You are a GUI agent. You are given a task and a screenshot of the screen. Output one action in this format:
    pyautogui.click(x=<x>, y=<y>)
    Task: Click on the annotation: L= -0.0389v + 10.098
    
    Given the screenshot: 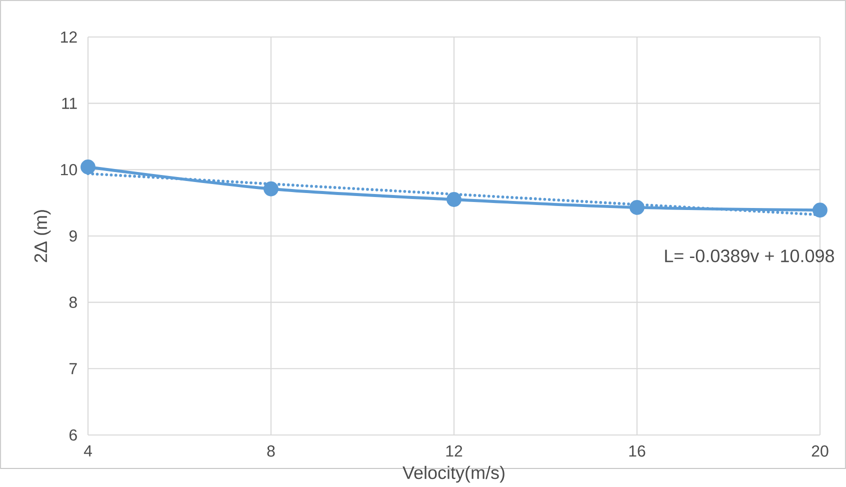 What is the action you would take?
    pyautogui.click(x=749, y=255)
    